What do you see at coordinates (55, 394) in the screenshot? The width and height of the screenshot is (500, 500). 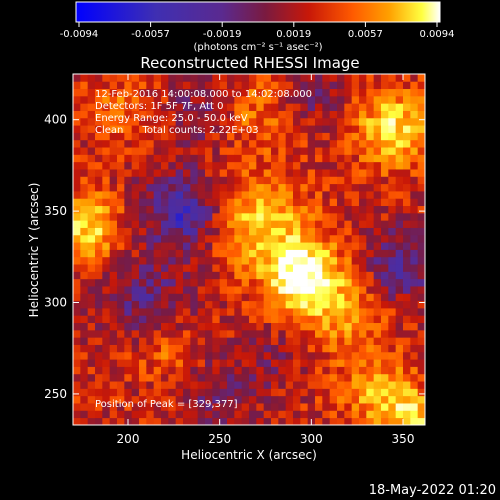 I see `y-tick-label: 250` at bounding box center [55, 394].